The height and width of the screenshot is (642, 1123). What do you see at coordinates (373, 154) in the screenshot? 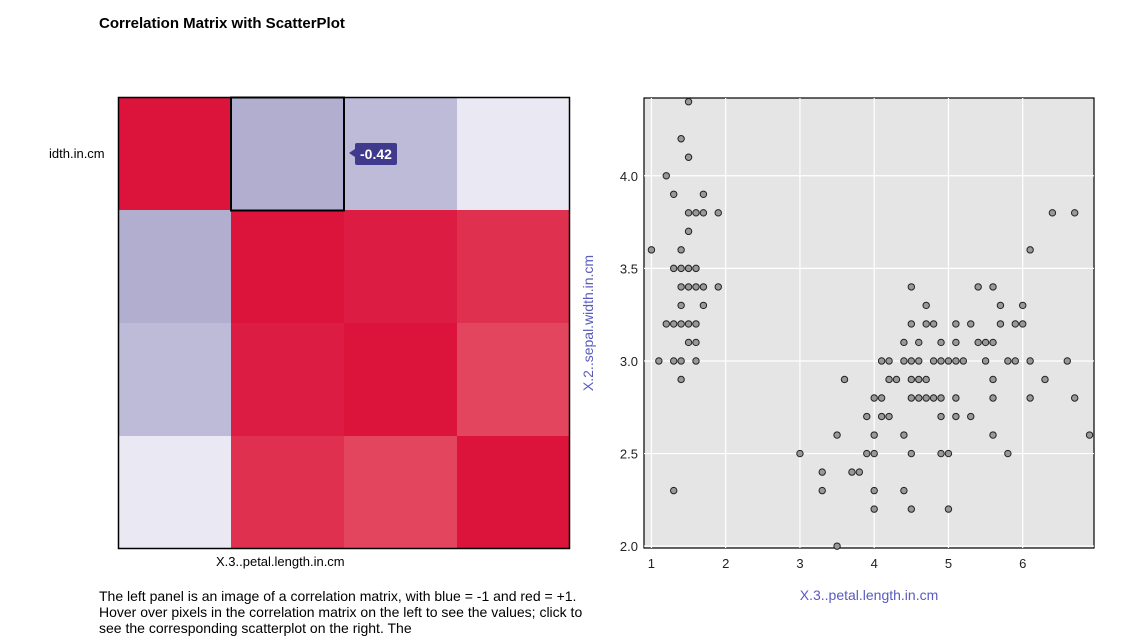
I see `correlation-tooltip: -0.42` at bounding box center [373, 154].